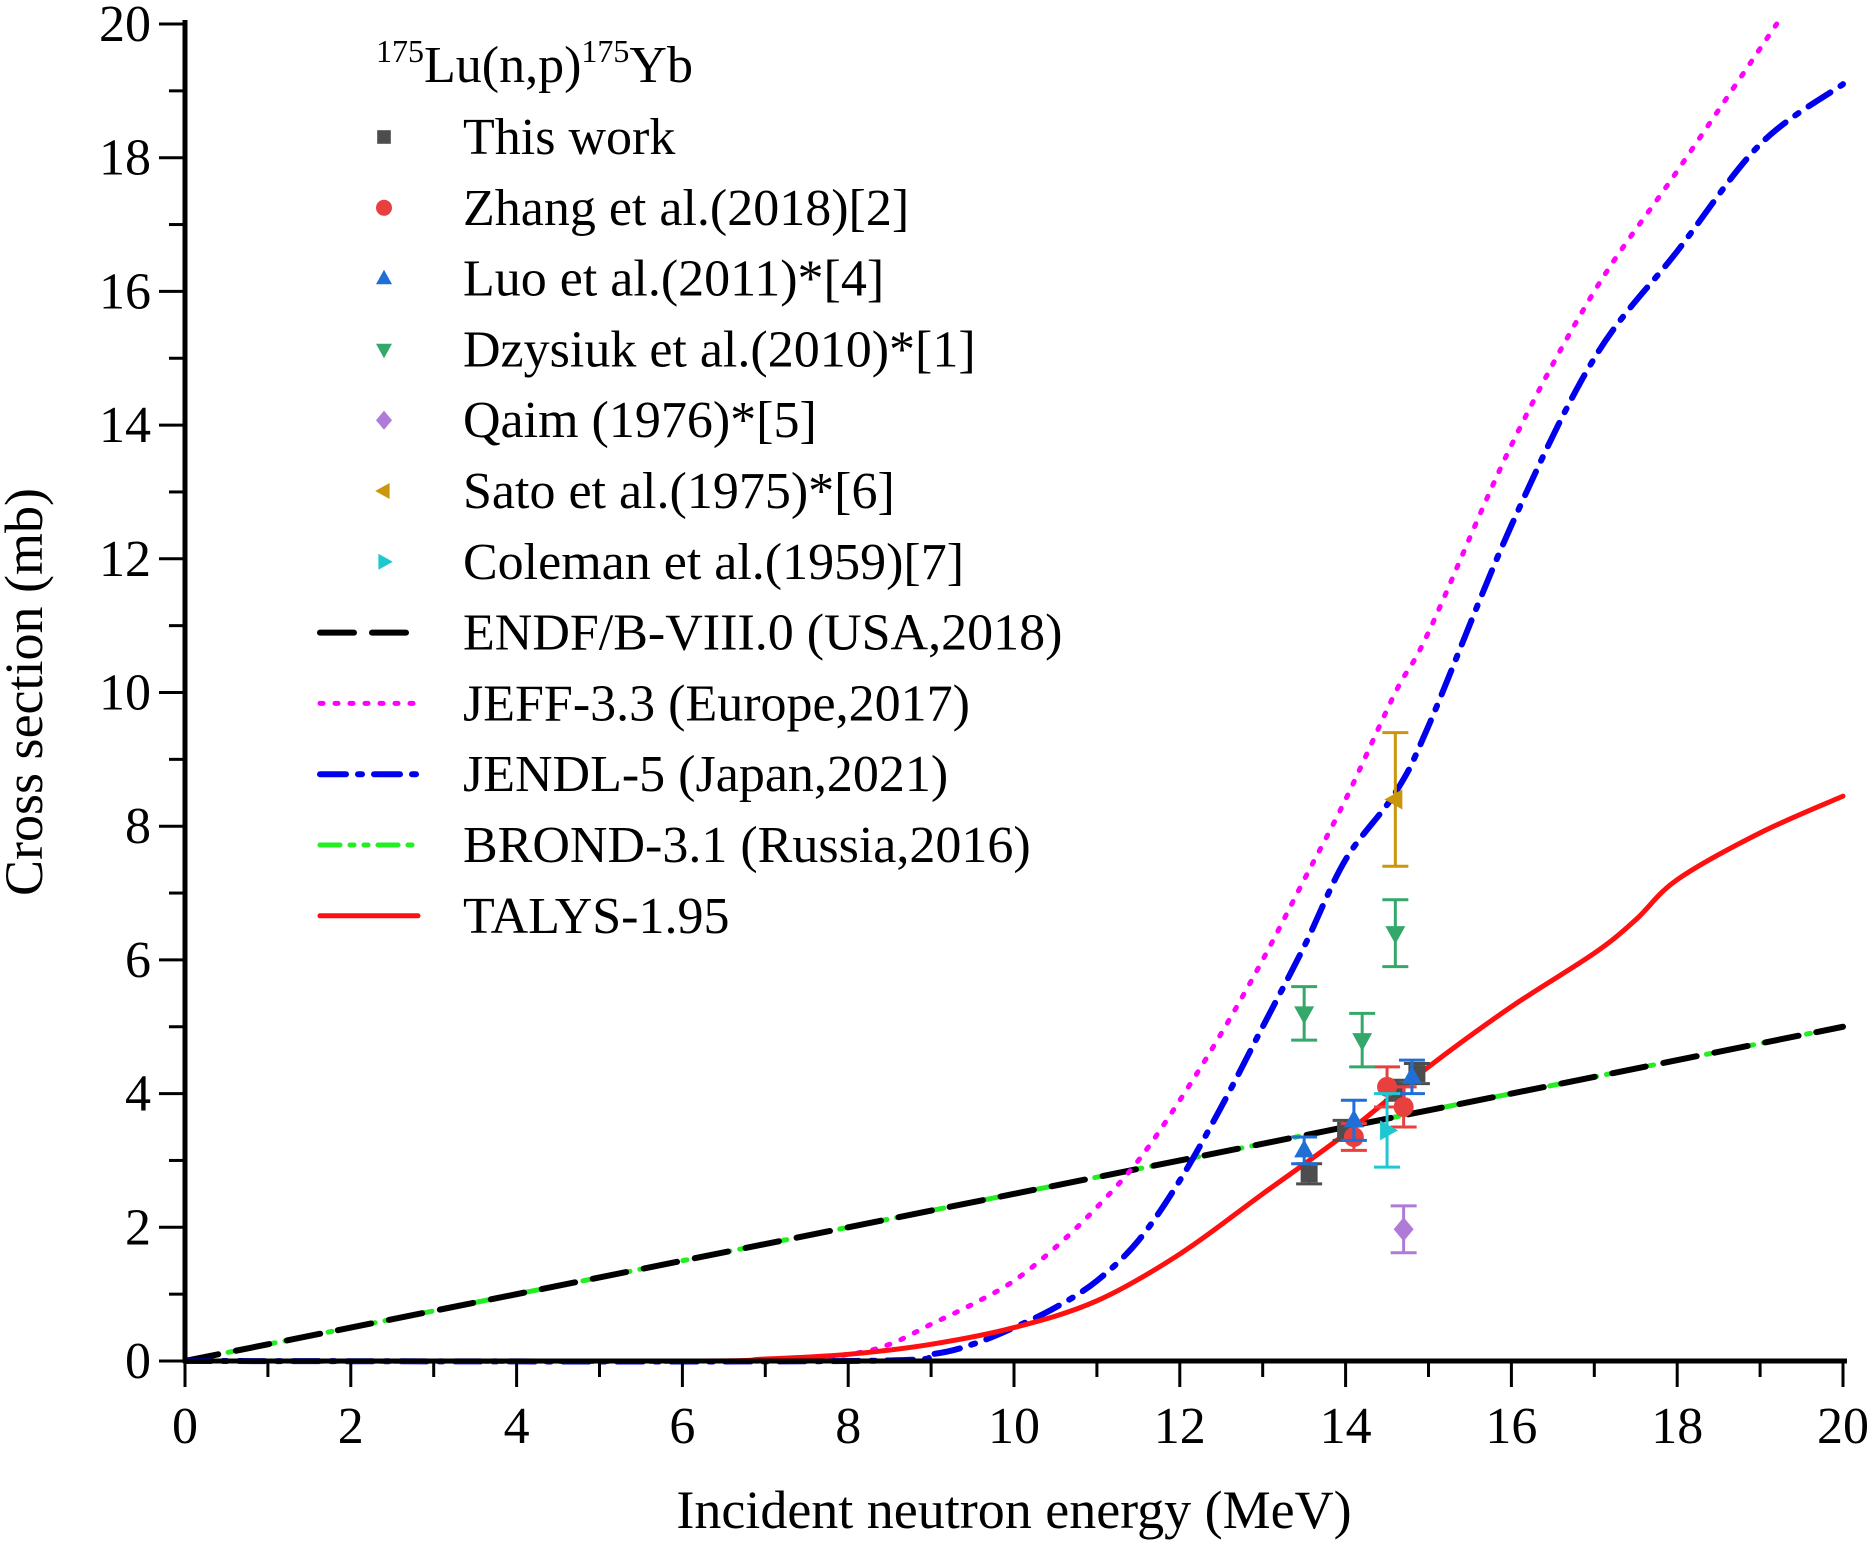 The height and width of the screenshot is (1544, 1872). I want to click on x-tick-label: 8, so click(848, 1426).